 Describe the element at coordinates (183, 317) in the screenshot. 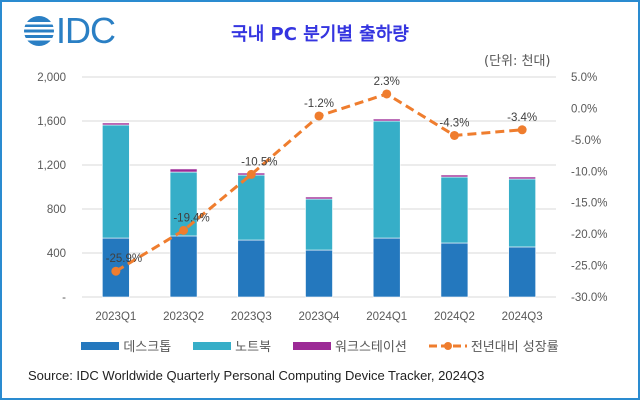

I see `x-tick-label: 2023Q2` at that location.